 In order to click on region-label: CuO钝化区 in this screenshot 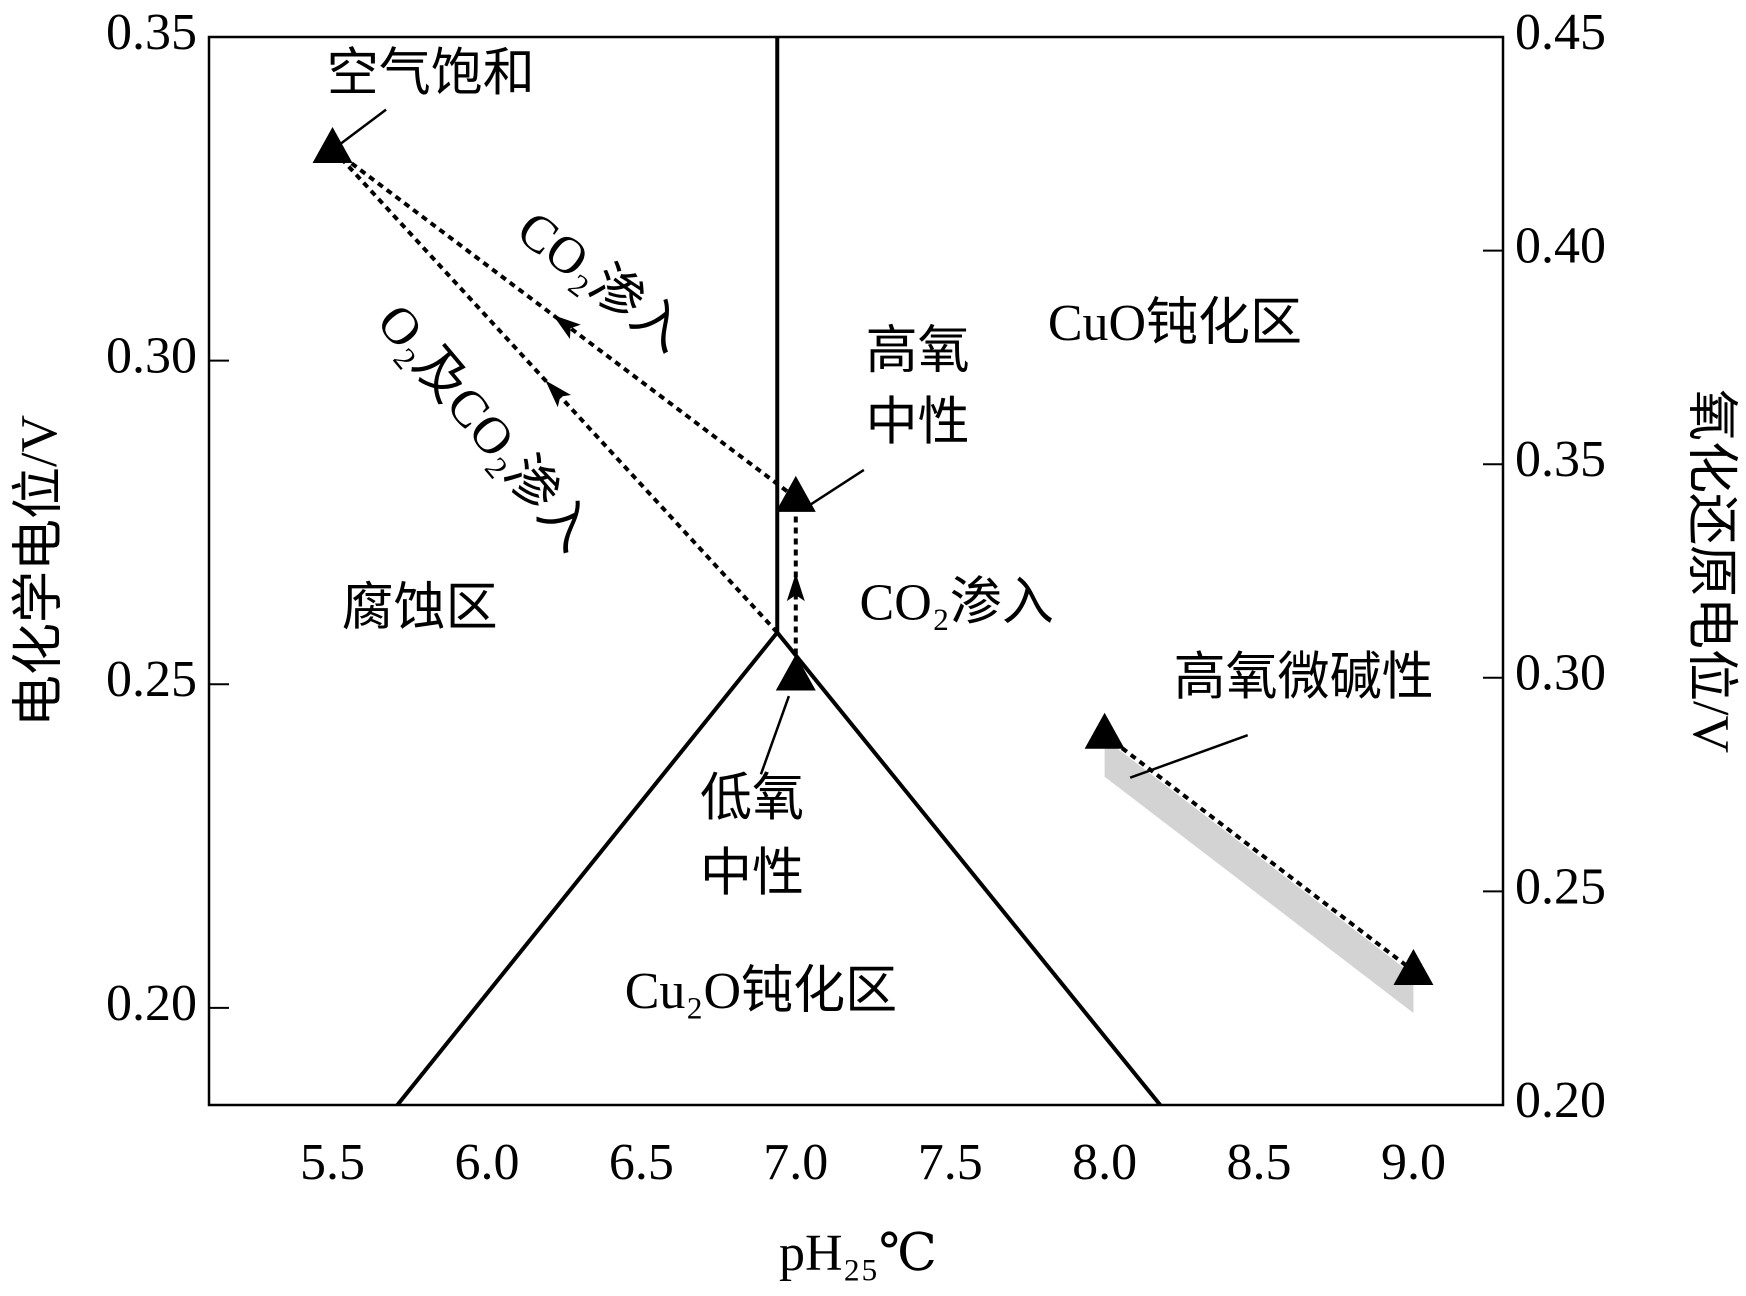, I will do `click(1175, 323)`.